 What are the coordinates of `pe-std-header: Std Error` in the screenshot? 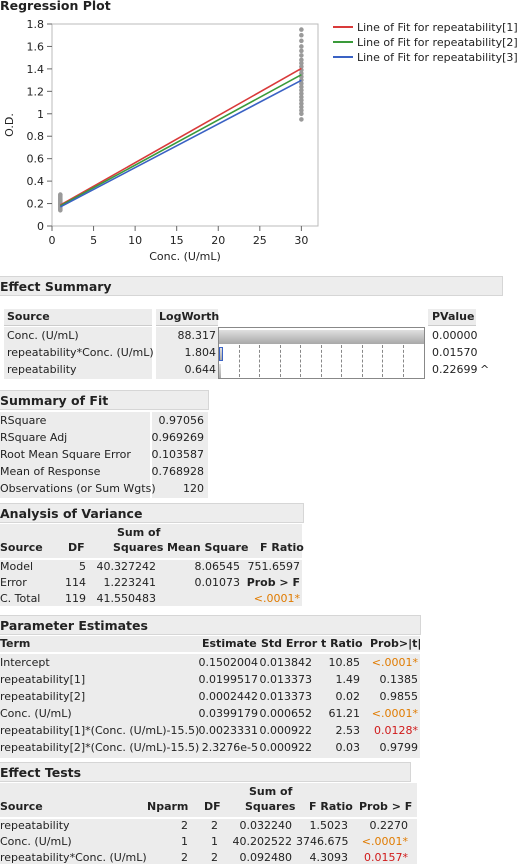 It's located at (289, 643).